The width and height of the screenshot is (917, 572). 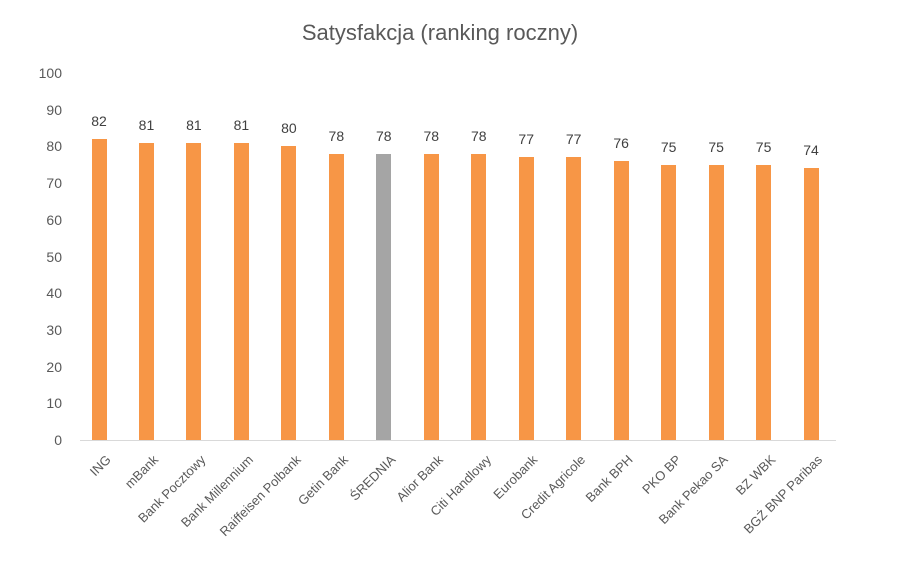 What do you see at coordinates (99, 121) in the screenshot?
I see `data-label: 82` at bounding box center [99, 121].